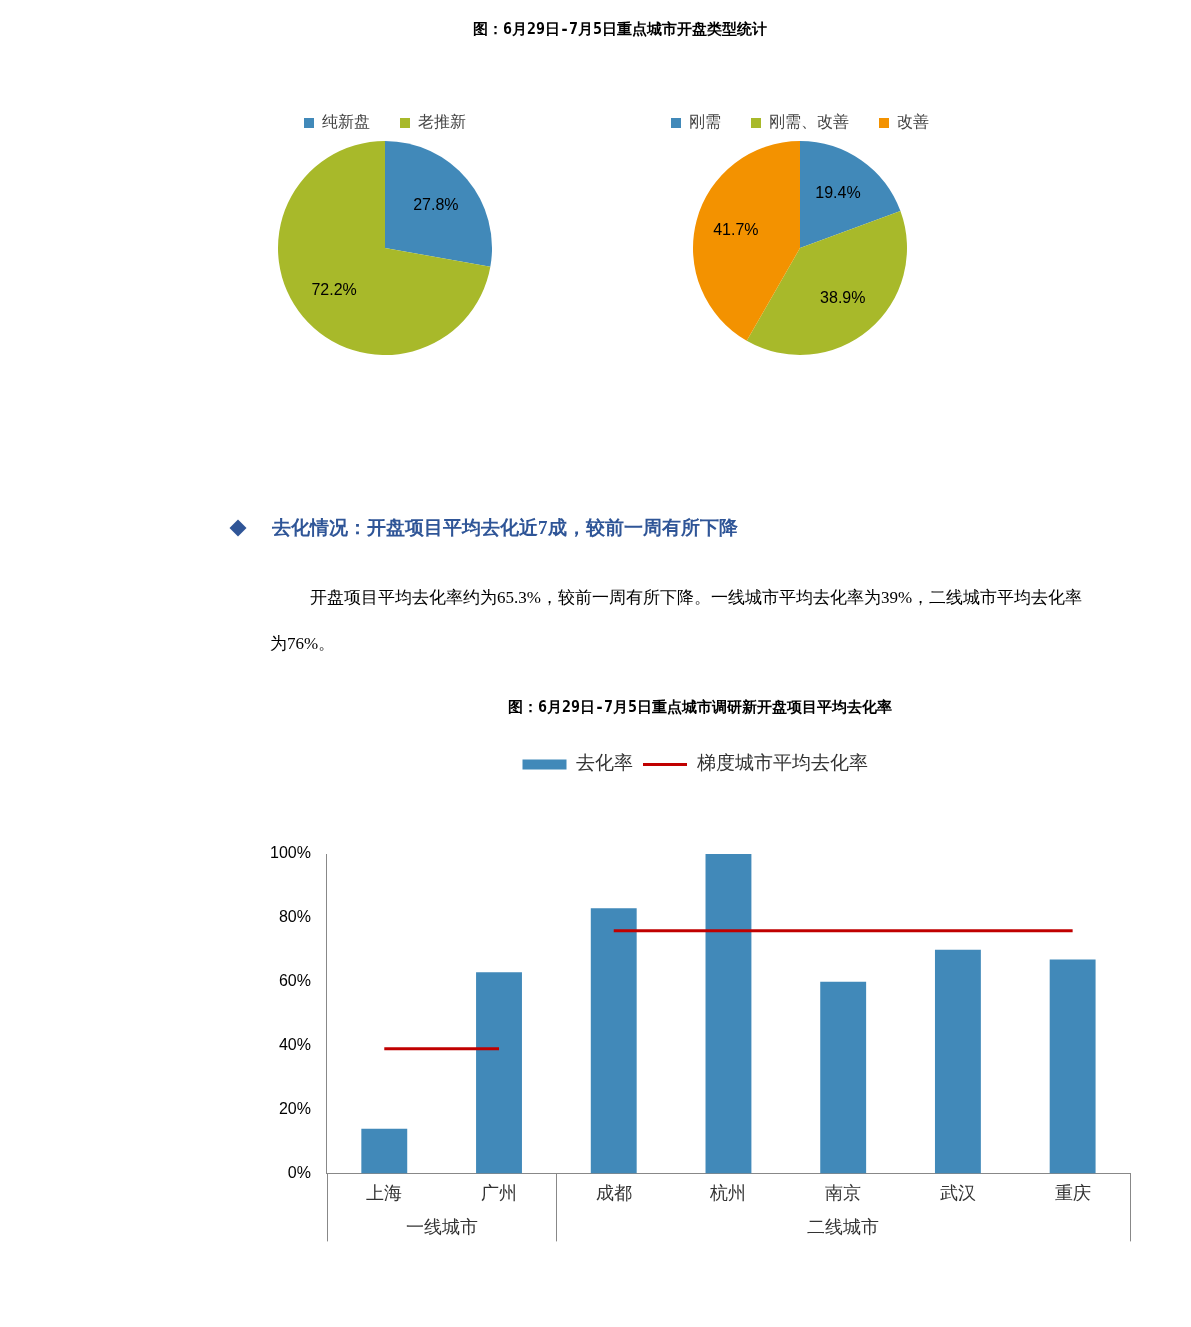  What do you see at coordinates (728, 1192) in the screenshot?
I see `x-tick-label: 杭州` at bounding box center [728, 1192].